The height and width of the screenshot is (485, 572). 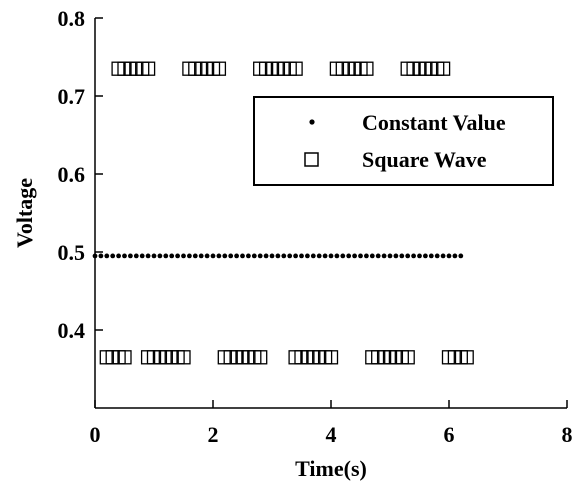 What do you see at coordinates (72, 96) in the screenshot?
I see `y-tick-label: 0.7` at bounding box center [72, 96].